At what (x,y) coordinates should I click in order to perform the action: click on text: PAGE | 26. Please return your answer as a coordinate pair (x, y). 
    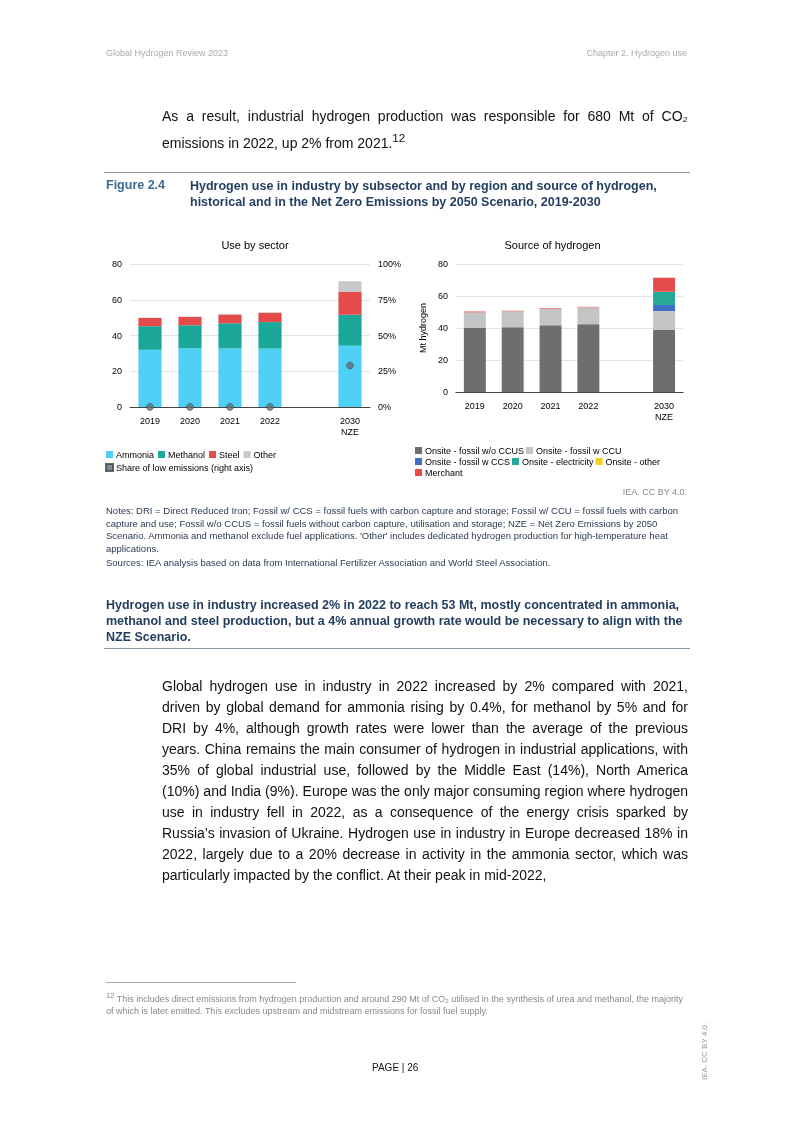
    Looking at the image, I should click on (395, 1067).